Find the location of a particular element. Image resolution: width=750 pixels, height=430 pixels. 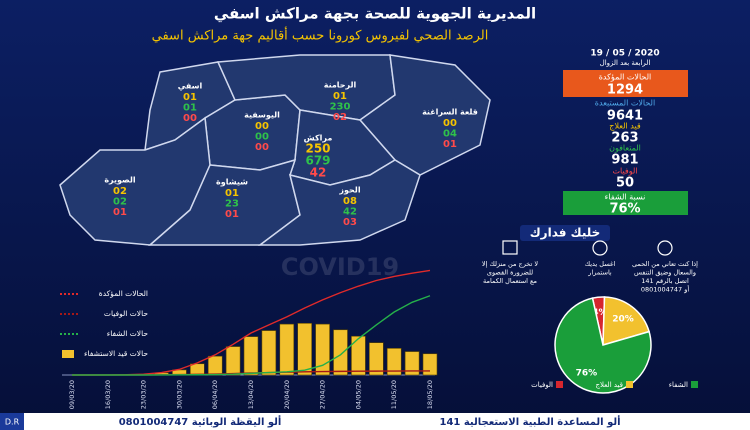

advice: خليك فدارك is located at coordinates (587, 240).